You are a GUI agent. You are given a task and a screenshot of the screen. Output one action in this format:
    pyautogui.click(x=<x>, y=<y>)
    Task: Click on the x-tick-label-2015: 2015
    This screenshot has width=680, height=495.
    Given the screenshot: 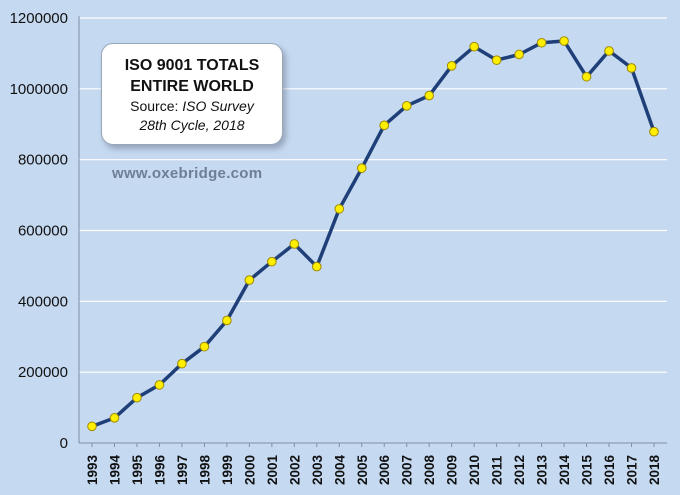 What is the action you would take?
    pyautogui.click(x=587, y=469)
    